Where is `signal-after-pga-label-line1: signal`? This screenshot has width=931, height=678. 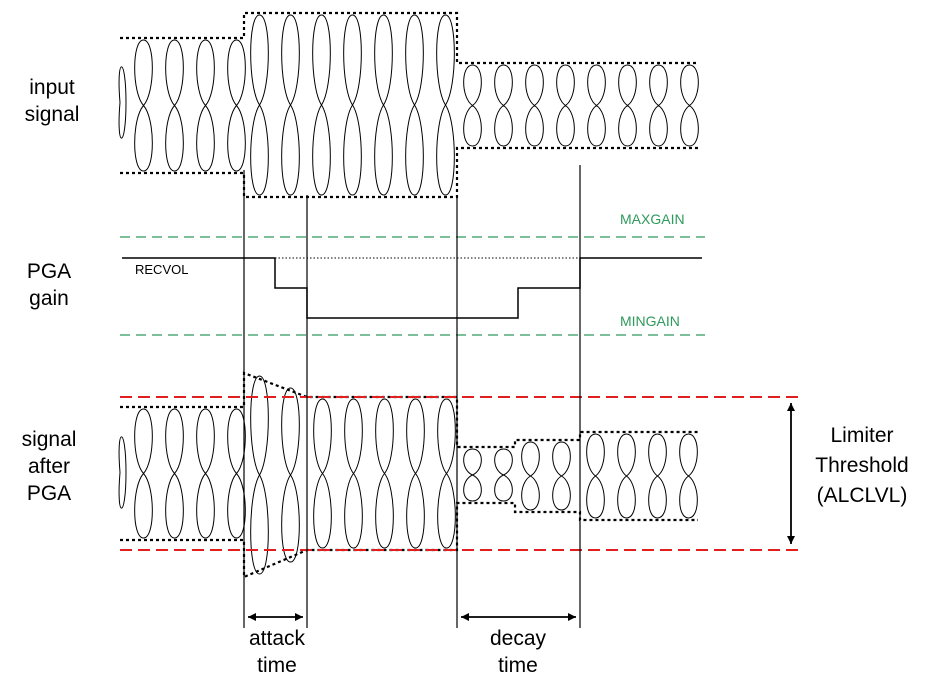
signal-after-pga-label-line1: signal is located at coordinates (49, 439).